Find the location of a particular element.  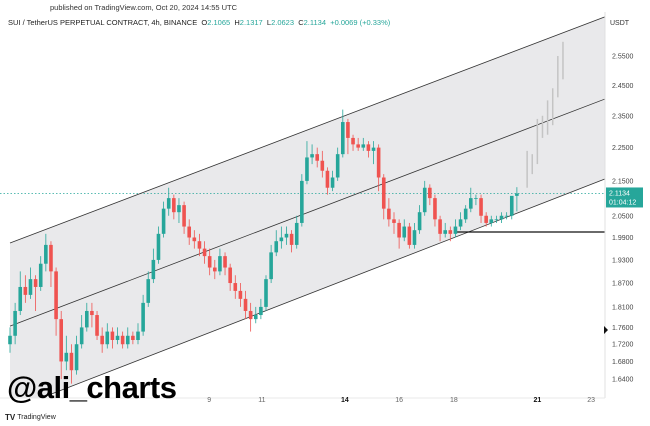

x-tick-label: 14 is located at coordinates (345, 400).